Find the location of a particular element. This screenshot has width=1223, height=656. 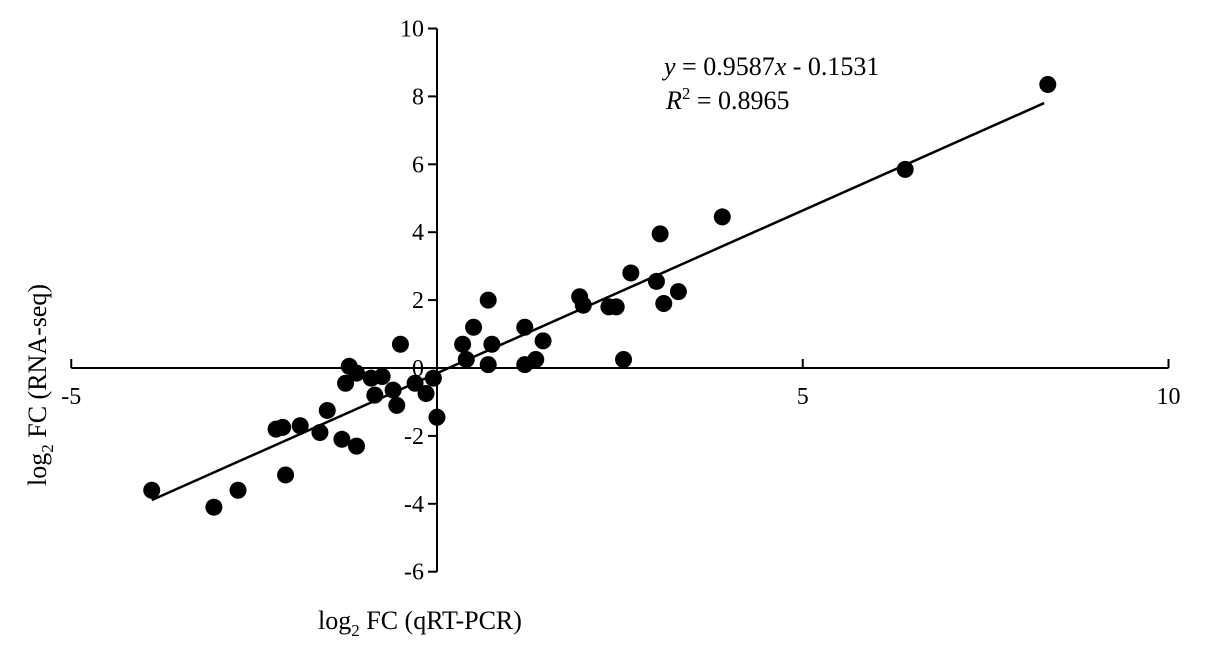

y-tick-label: 10 is located at coordinates (412, 30).